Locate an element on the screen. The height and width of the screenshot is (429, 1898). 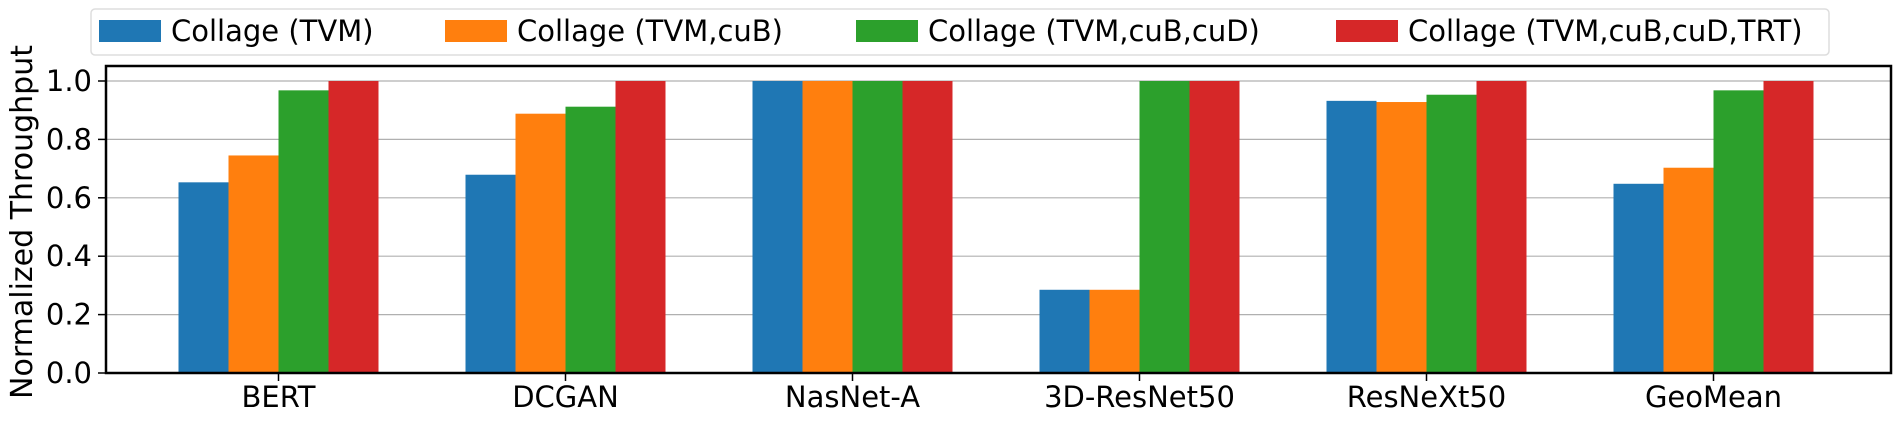
y-tick-label: 0.6 is located at coordinates (69, 198).